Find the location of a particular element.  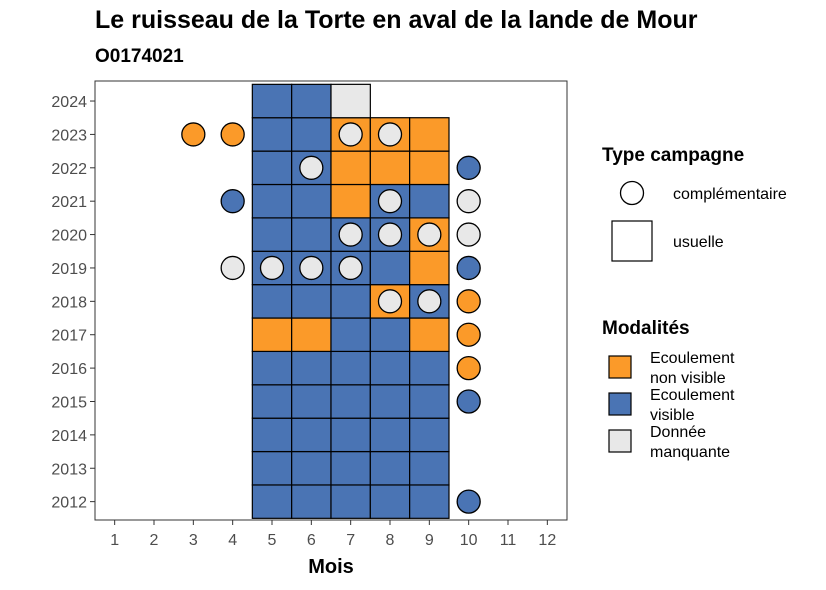

x-tick-label: 2 is located at coordinates (154, 540).